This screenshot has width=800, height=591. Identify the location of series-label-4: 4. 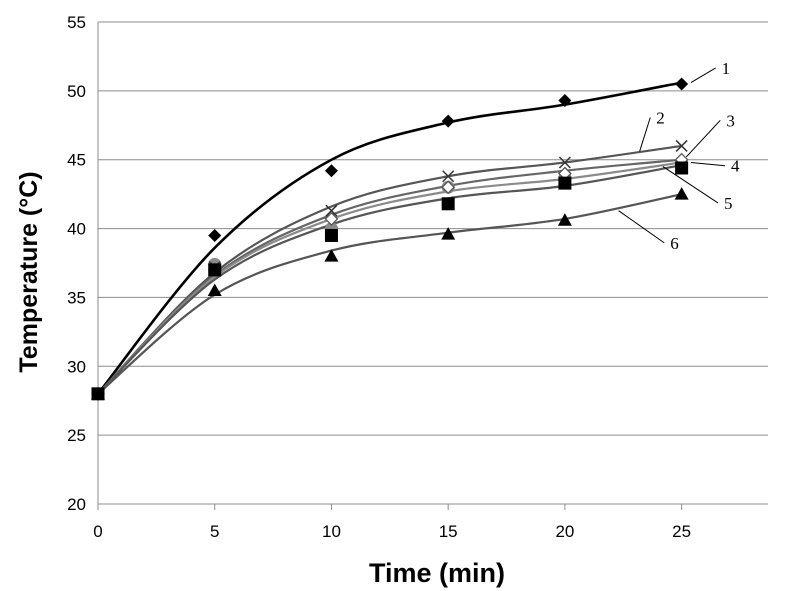
(735, 166).